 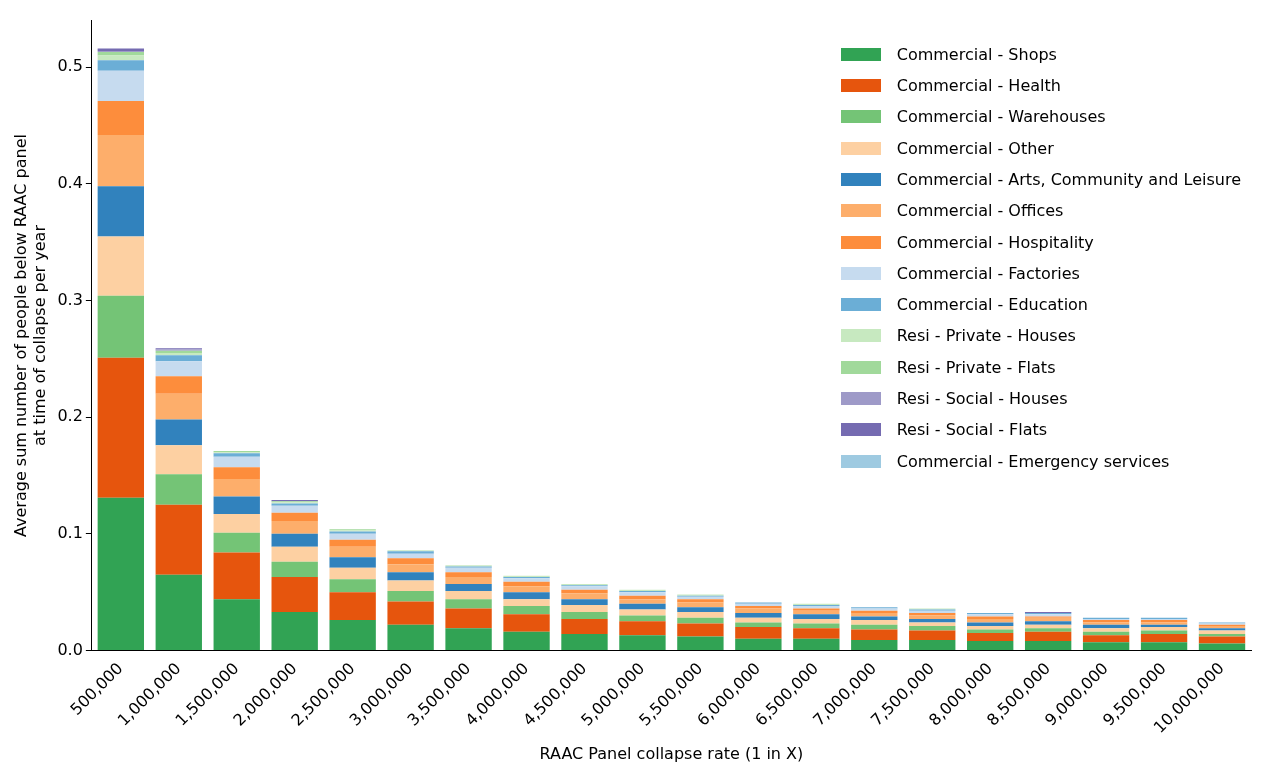 What do you see at coordinates (992, 305) in the screenshot?
I see `legend-label: Commercial - Education` at bounding box center [992, 305].